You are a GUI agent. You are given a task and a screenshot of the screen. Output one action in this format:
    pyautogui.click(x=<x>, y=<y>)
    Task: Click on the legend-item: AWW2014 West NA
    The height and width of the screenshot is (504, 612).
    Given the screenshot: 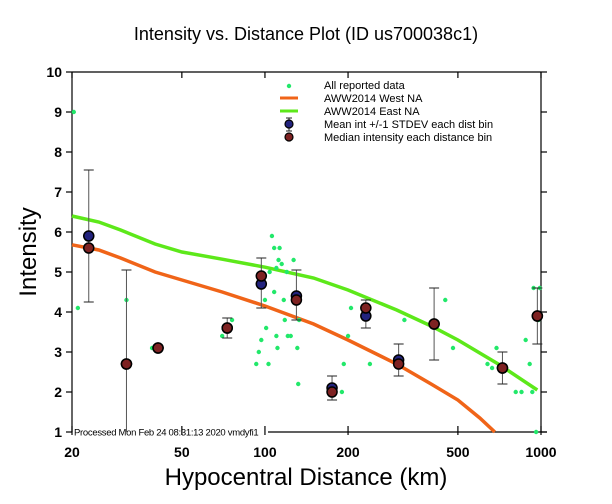 What is the action you would take?
    pyautogui.click(x=351, y=99)
    